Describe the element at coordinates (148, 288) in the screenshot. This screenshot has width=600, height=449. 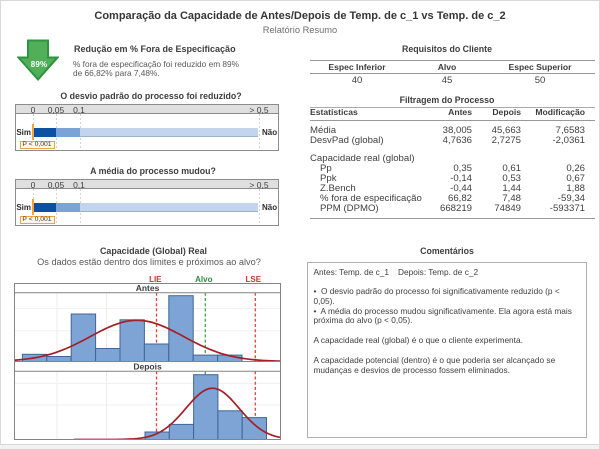
I see `svg-text: Antes` at that location.